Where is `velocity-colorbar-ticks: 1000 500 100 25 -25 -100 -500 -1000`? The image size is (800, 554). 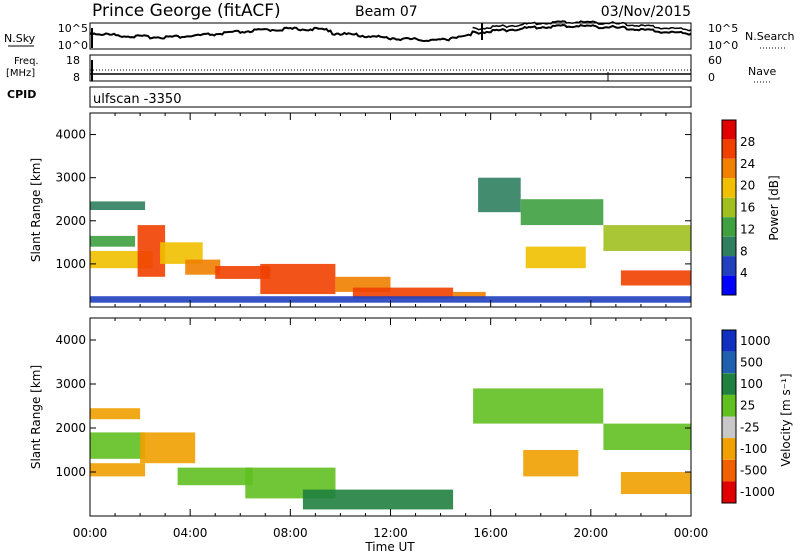 velocity-colorbar-ticks: 1000 500 100 25 -25 -100 -500 -1000 is located at coordinates (757, 416).